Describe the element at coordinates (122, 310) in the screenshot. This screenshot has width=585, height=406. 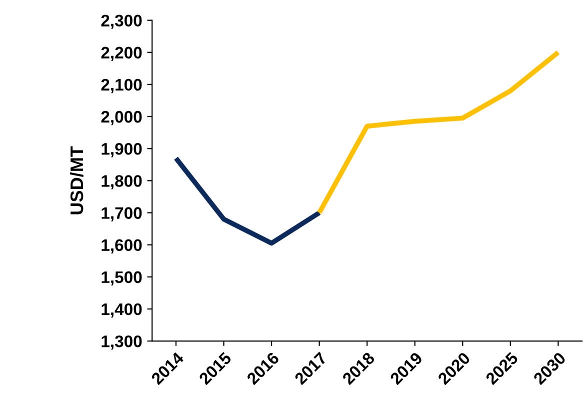
I see `y-tick-label: 1,400` at that location.